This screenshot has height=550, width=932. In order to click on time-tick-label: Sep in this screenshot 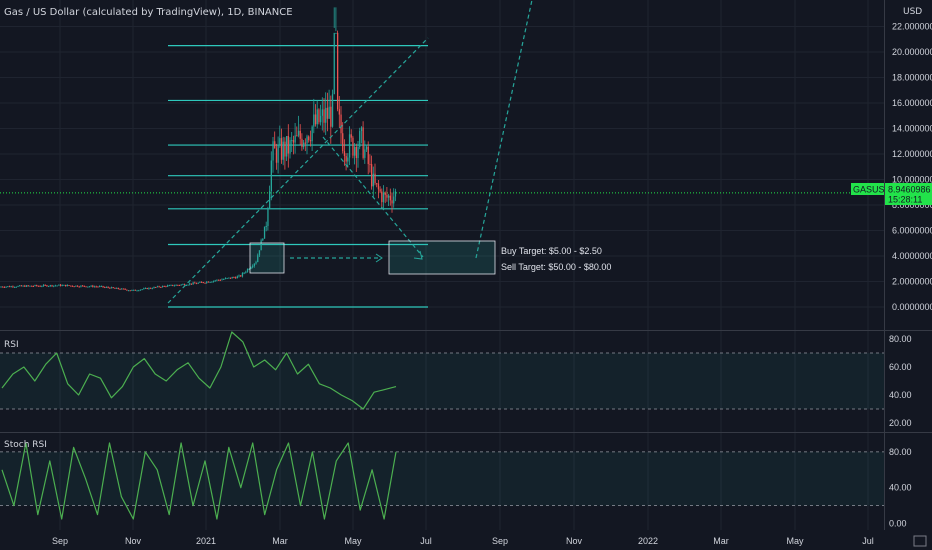, I will do `click(60, 541)`.